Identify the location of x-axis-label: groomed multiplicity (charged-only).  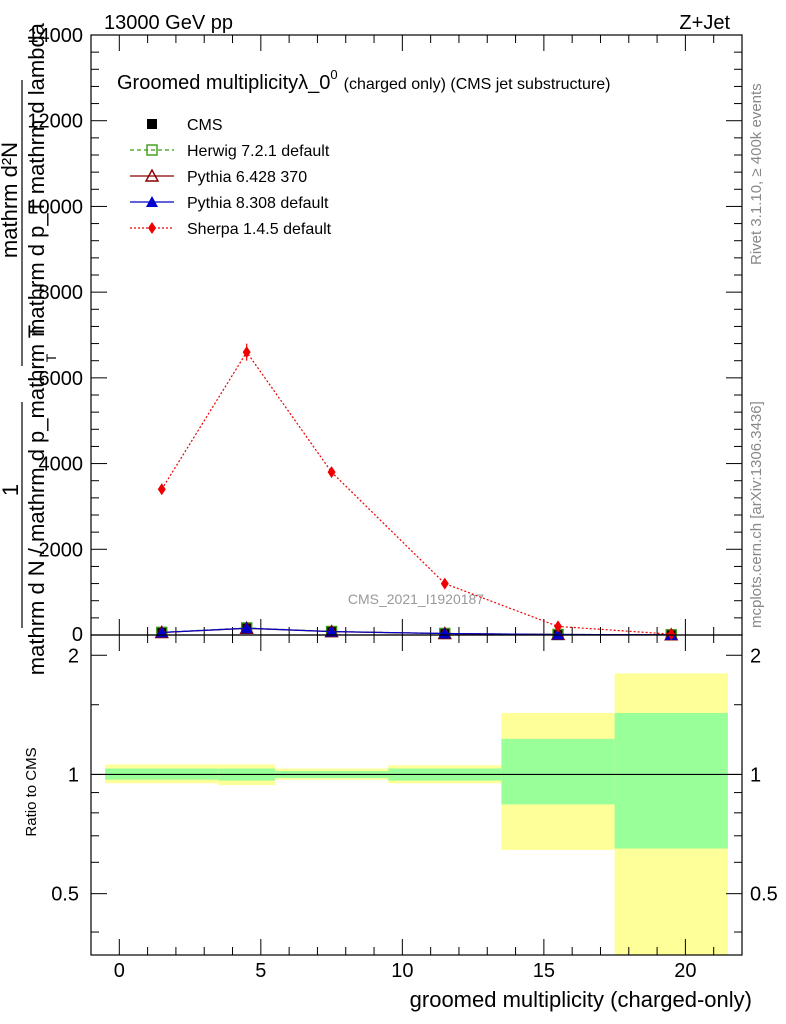
(581, 999).